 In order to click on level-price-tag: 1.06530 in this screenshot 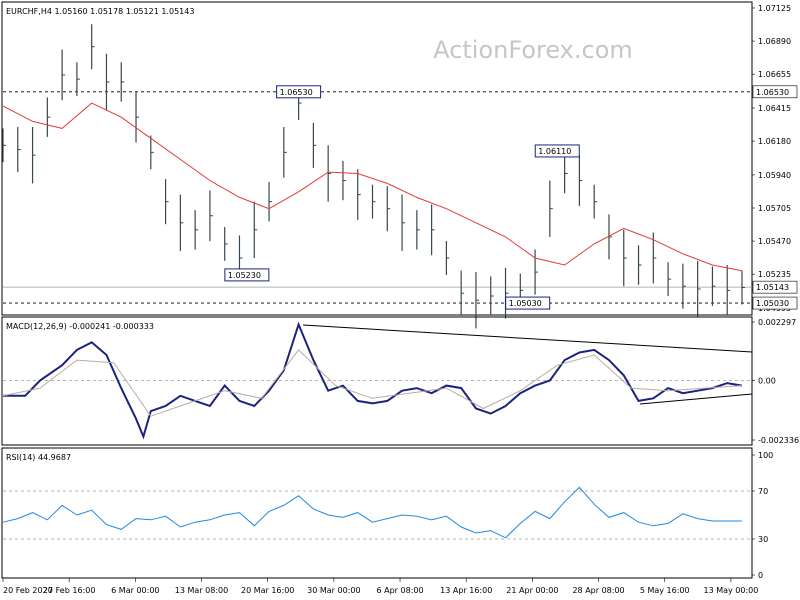, I will do `click(775, 92)`.